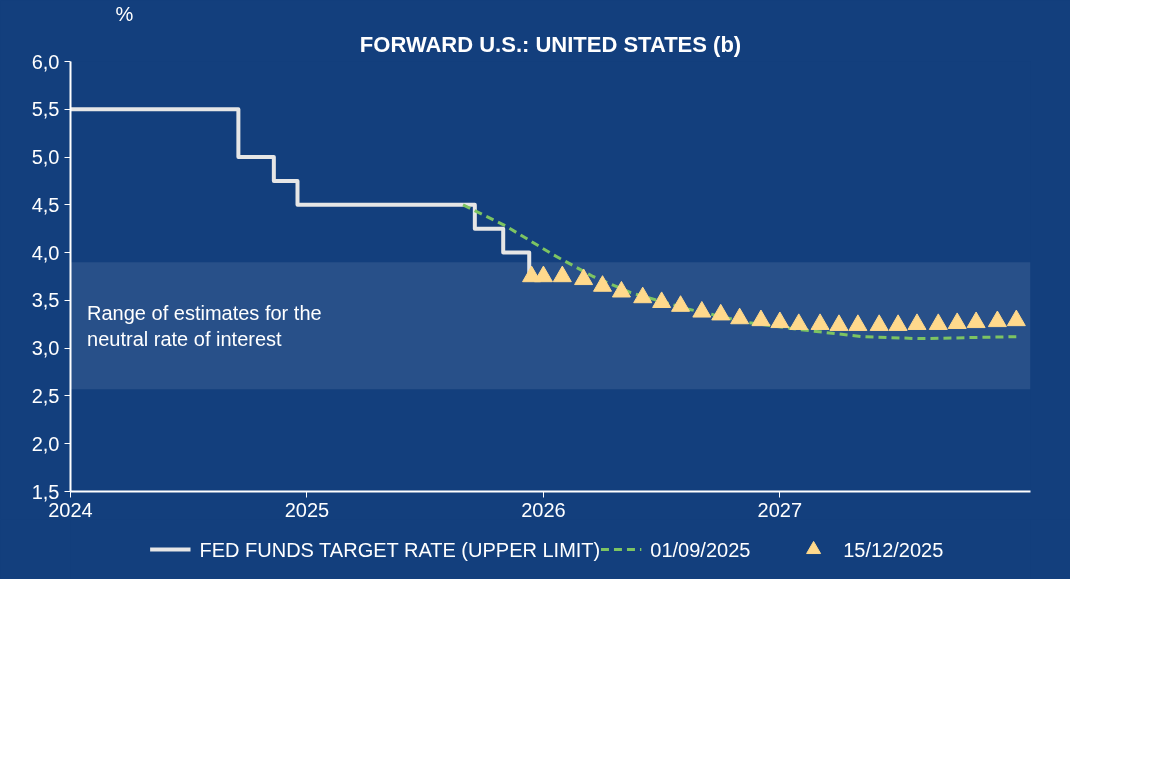  What do you see at coordinates (739, 272) in the screenshot?
I see `line-series` at bounding box center [739, 272].